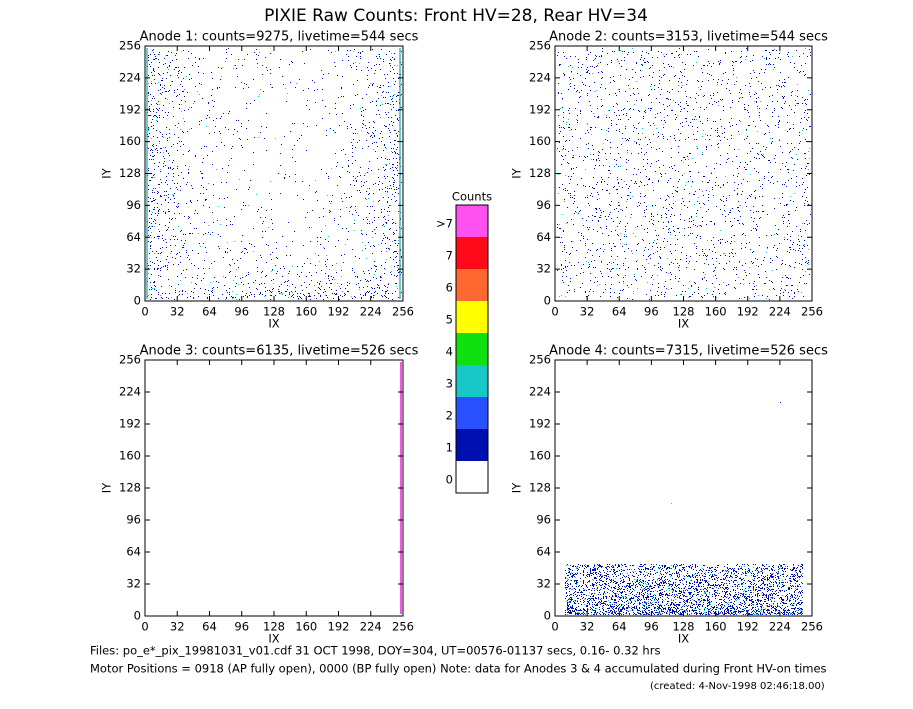  What do you see at coordinates (279, 351) in the screenshot?
I see `panel-title: Anode 3: counts=6135, livetime=526 secs` at bounding box center [279, 351].